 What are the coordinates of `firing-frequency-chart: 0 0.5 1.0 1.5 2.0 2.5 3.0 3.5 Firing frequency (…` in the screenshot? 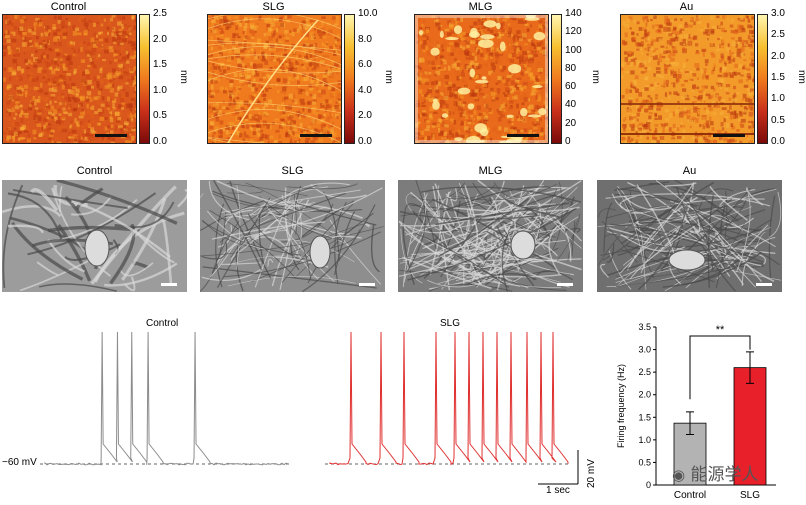 It's located at (696, 411).